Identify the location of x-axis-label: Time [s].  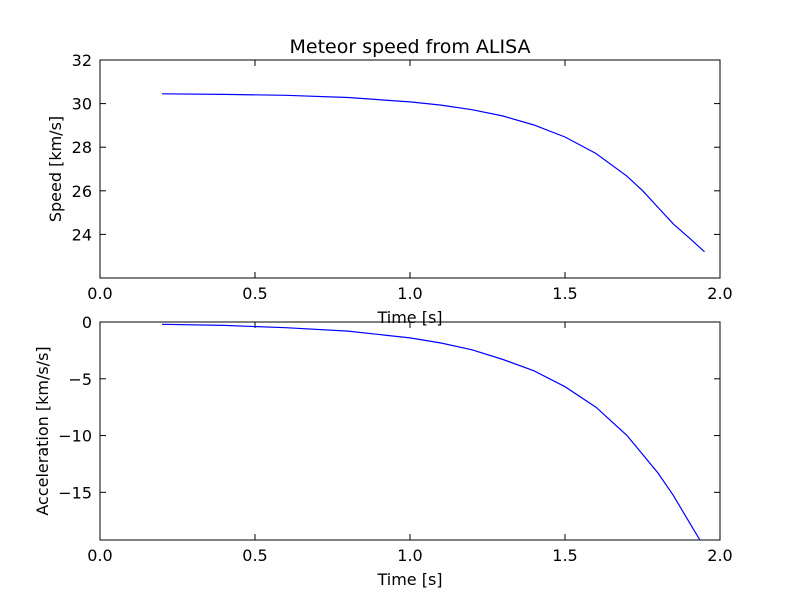
(409, 579).